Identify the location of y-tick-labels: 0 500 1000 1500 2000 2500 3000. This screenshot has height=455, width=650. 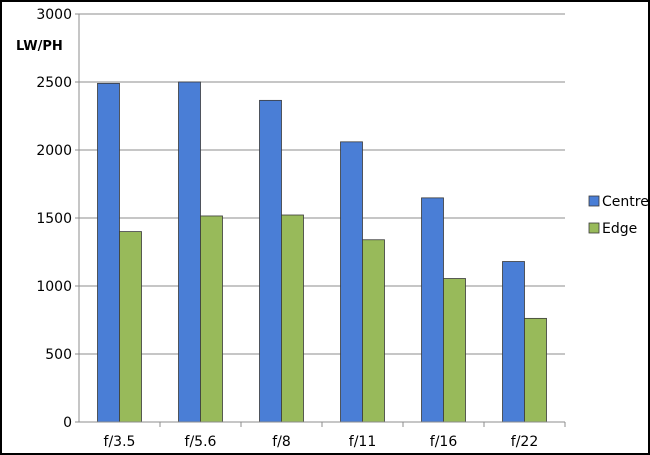
(54, 219).